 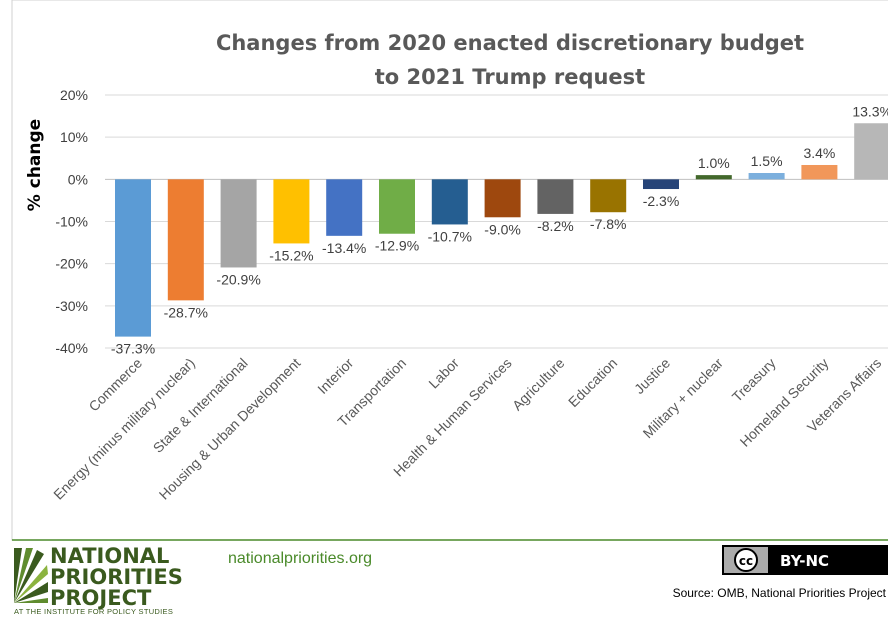 What do you see at coordinates (71, 306) in the screenshot?
I see `y-tick-label: -30%` at bounding box center [71, 306].